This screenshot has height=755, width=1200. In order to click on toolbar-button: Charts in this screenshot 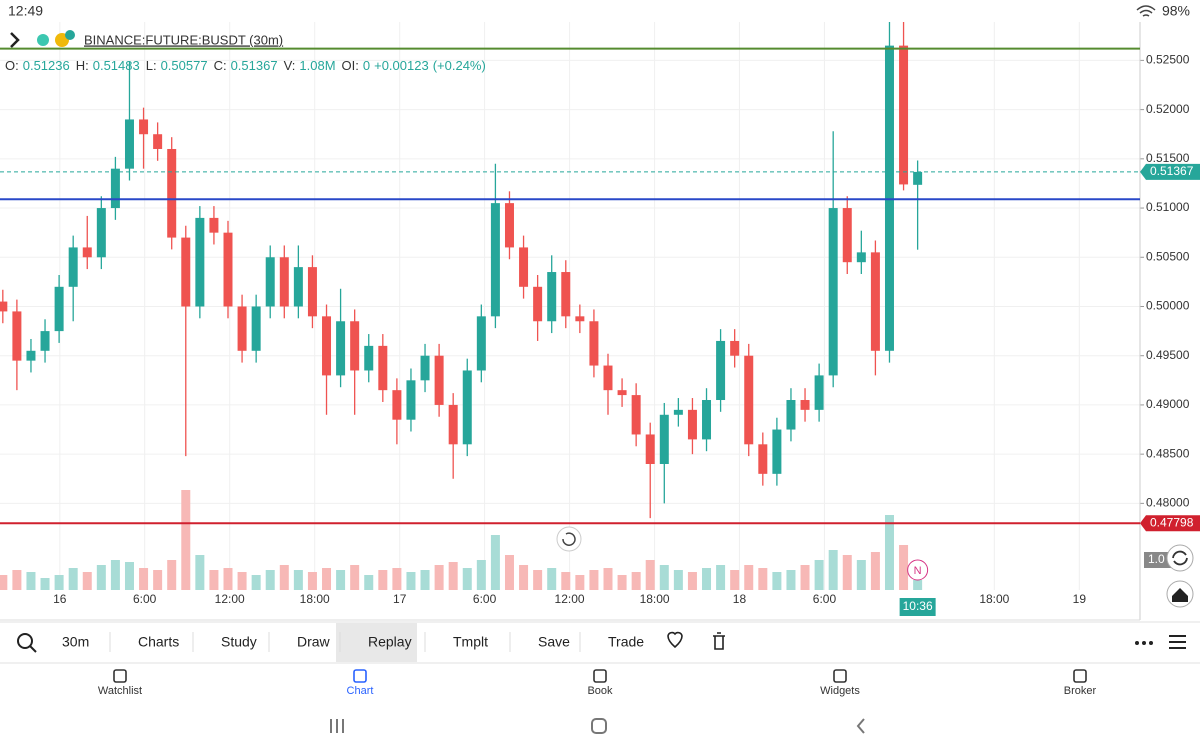, I will do `click(158, 642)`.